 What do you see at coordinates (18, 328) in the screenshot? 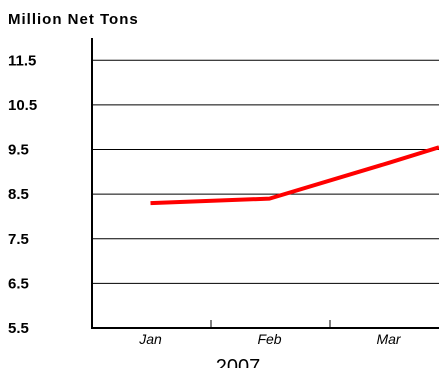
I see `y-tick-label: 5.5` at bounding box center [18, 328].